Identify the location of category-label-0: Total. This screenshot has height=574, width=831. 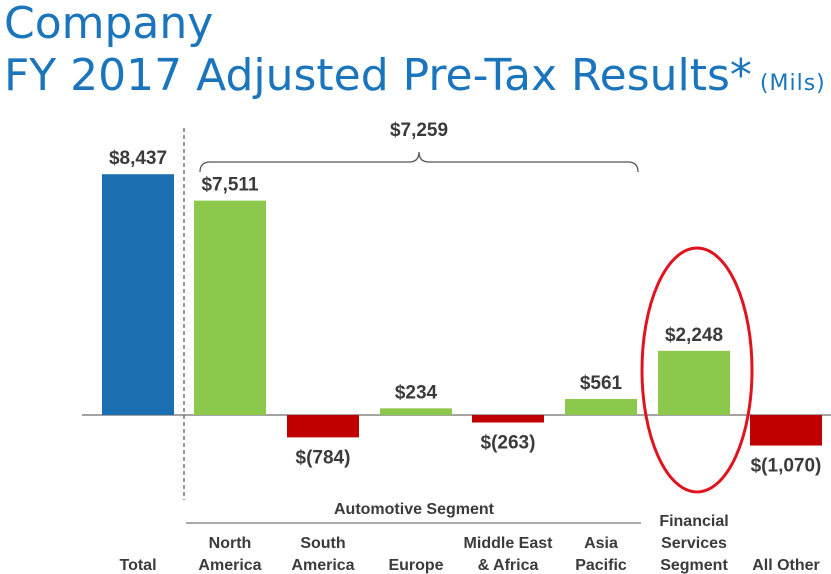
(137, 565).